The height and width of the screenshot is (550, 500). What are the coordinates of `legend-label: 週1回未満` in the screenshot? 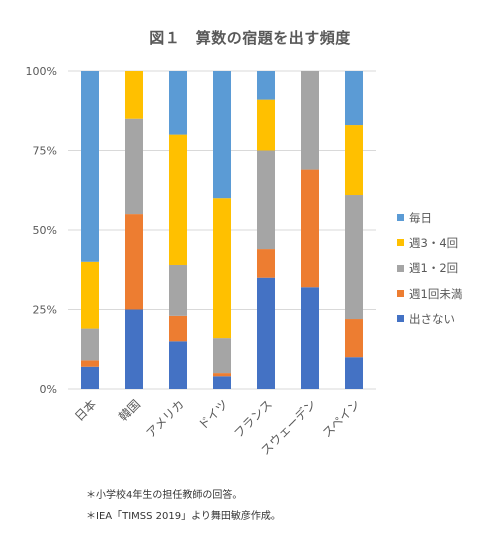 It's located at (436, 293).